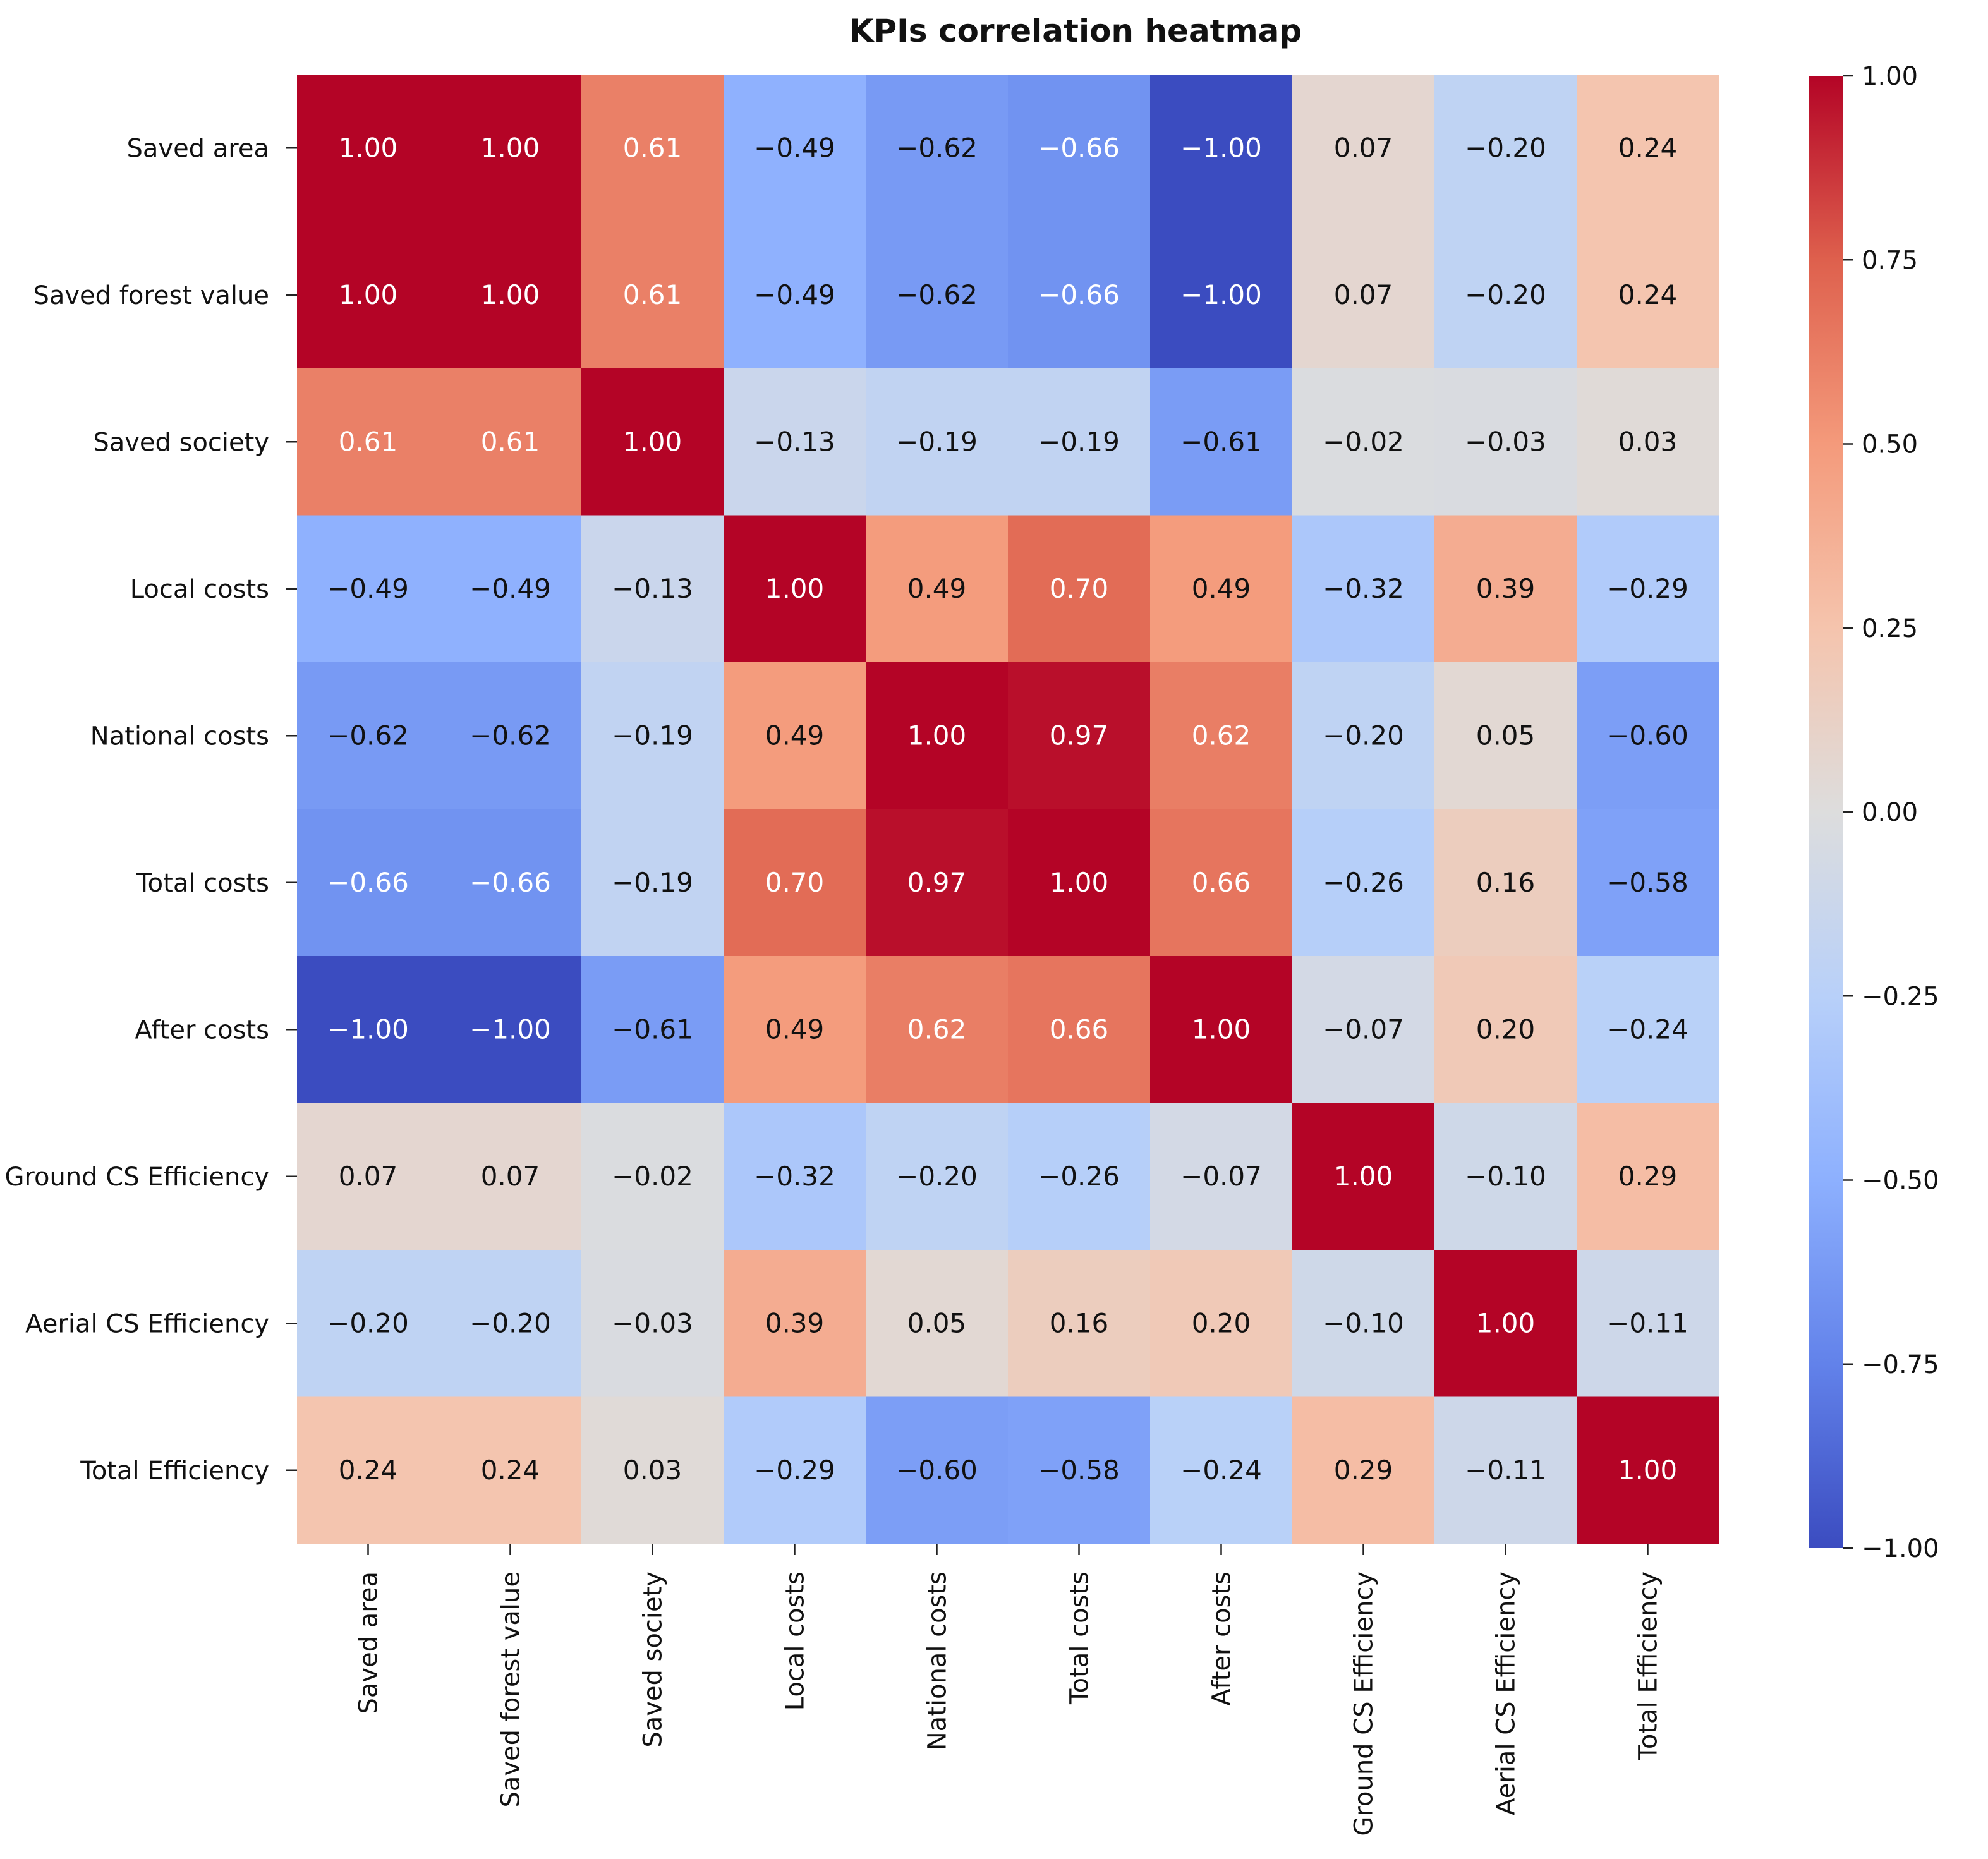  I want to click on cell-value-label: −0.07, so click(1363, 1029).